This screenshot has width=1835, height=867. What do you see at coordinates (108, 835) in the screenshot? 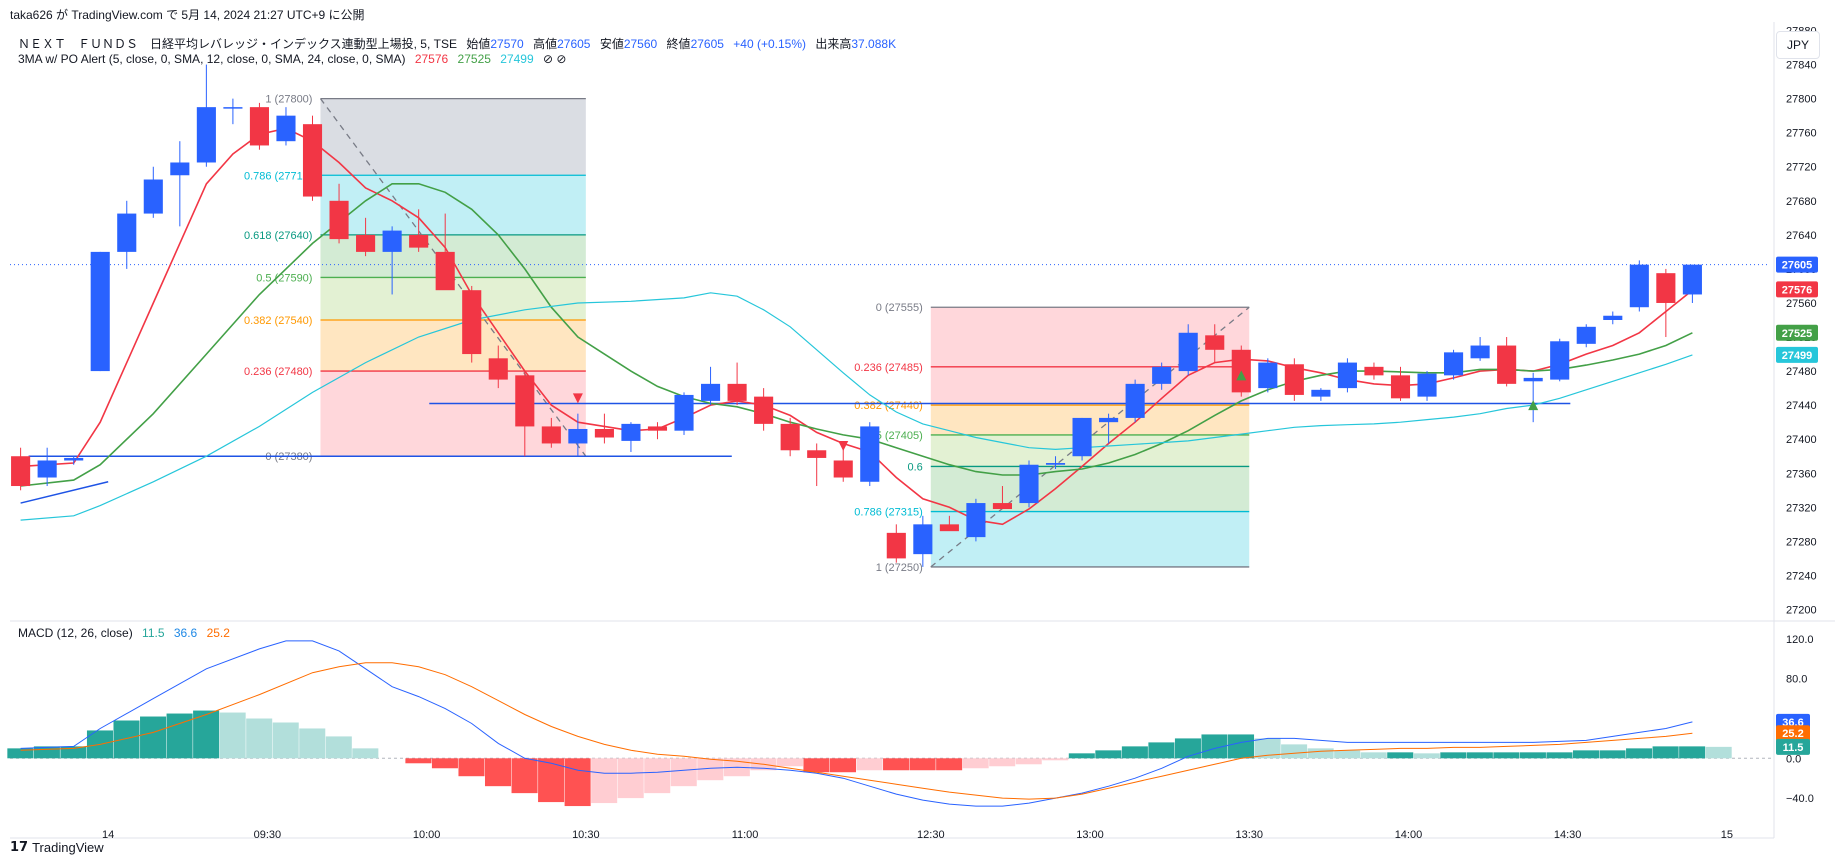
I see `x-tick-label: 14` at bounding box center [108, 835].